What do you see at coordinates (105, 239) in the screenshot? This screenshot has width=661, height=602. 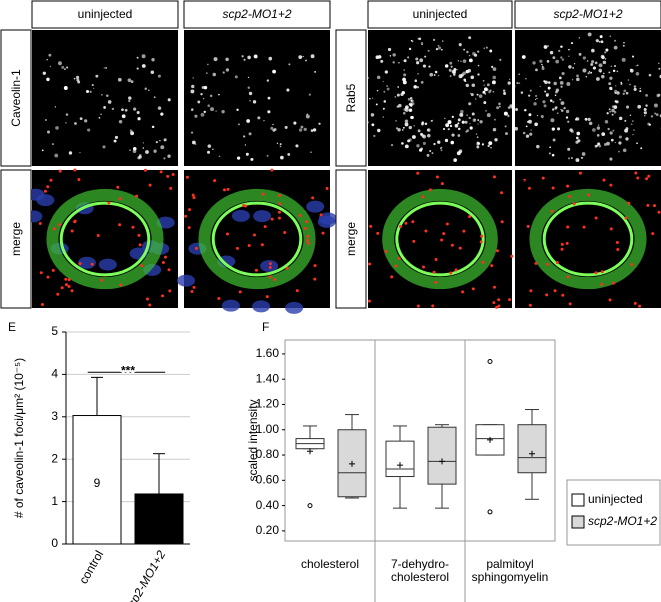 I see `membrane` at bounding box center [105, 239].